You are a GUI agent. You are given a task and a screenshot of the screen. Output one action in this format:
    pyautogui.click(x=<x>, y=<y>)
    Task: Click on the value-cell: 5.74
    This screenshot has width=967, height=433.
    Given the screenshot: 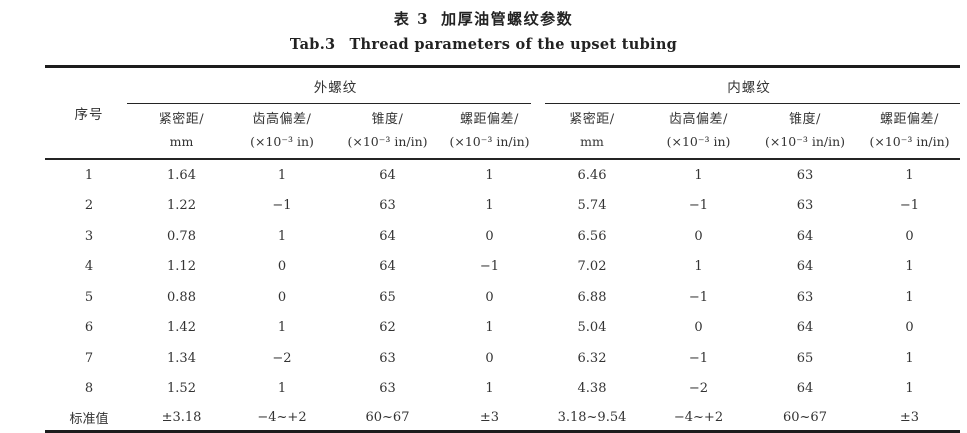 What is the action you would take?
    pyautogui.click(x=592, y=206)
    